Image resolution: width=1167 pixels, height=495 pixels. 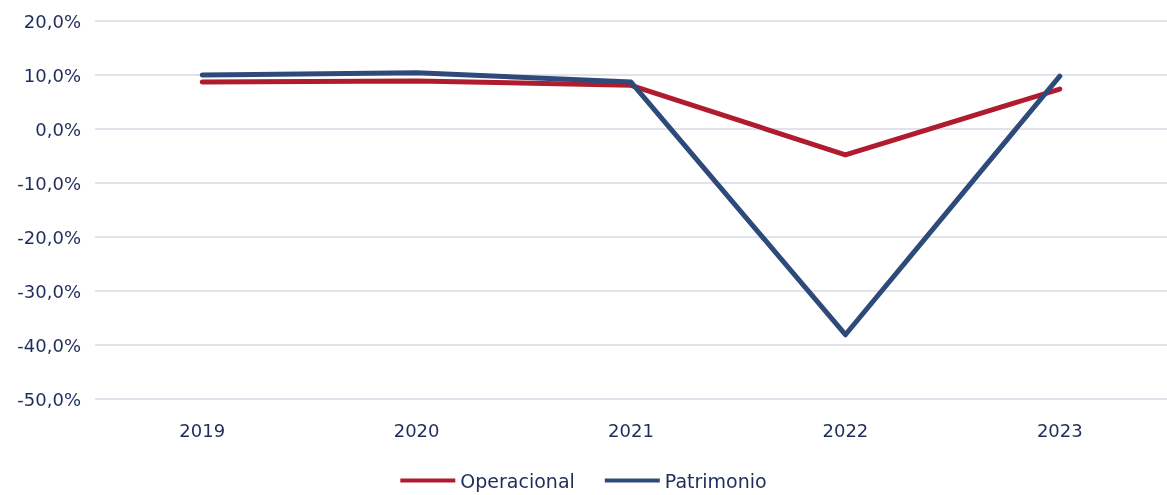 I want to click on y-tick-label: -20,0%, so click(x=49, y=237).